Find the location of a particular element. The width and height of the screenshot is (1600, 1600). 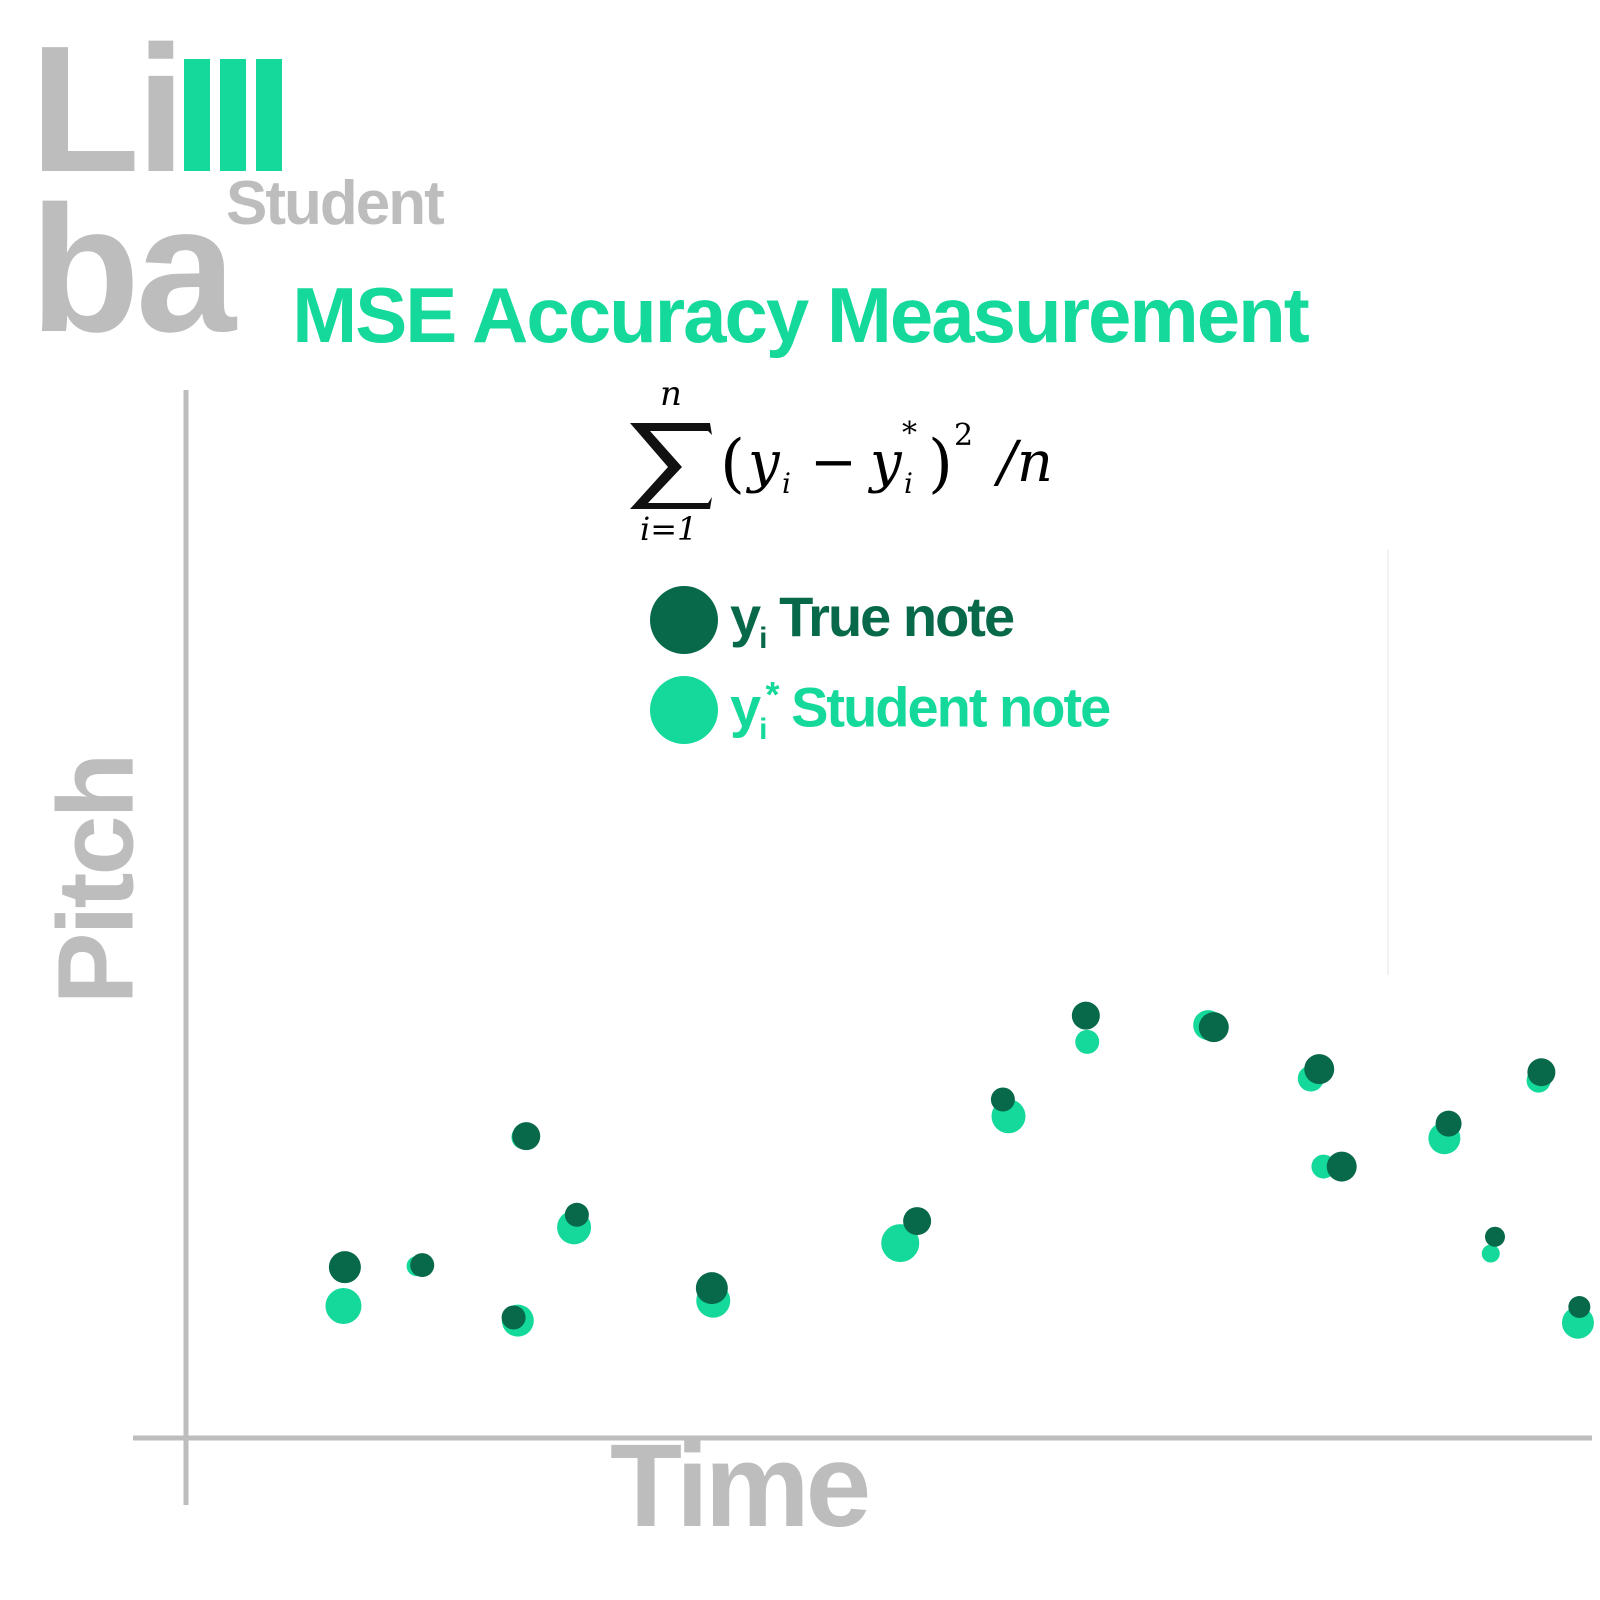

y-axis-label-text: Pitch is located at coordinates (95, 880).